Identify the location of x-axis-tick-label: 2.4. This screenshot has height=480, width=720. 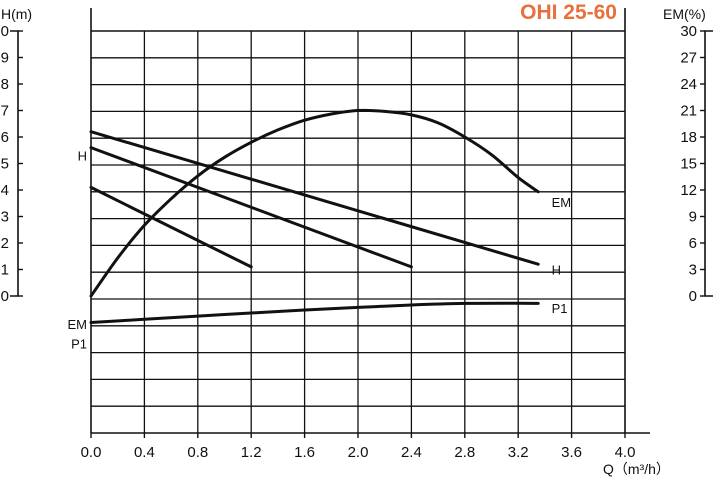
(411, 452).